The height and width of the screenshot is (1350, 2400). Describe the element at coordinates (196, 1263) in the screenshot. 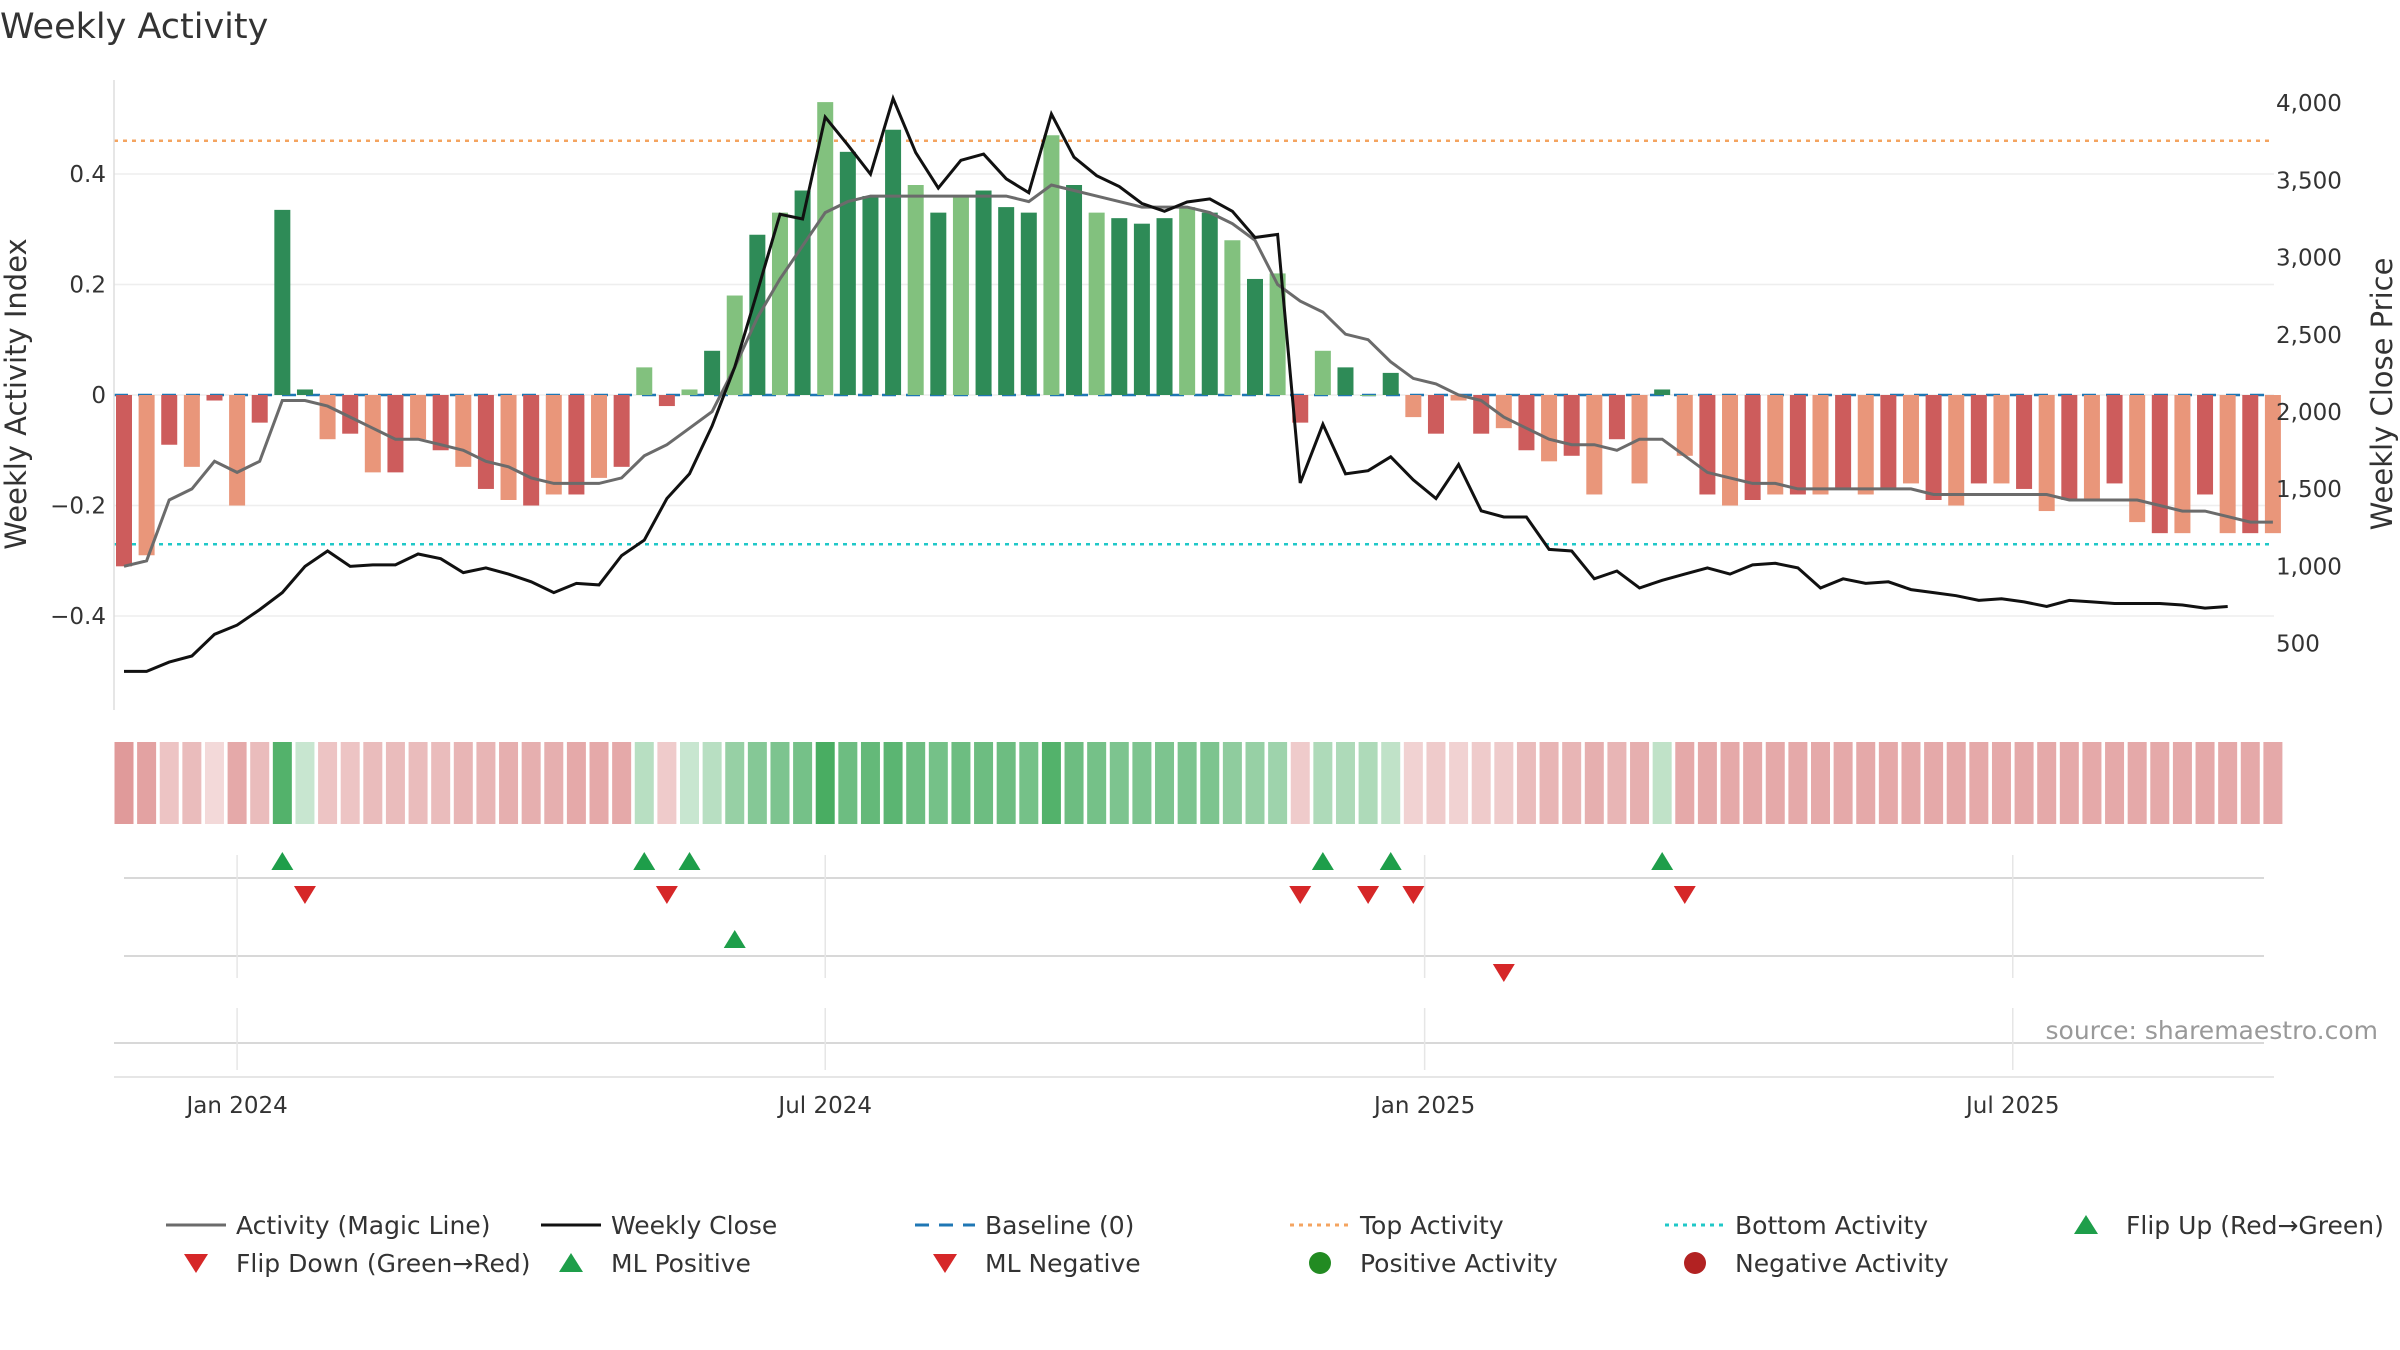

I see `triangle-down-icon` at that location.